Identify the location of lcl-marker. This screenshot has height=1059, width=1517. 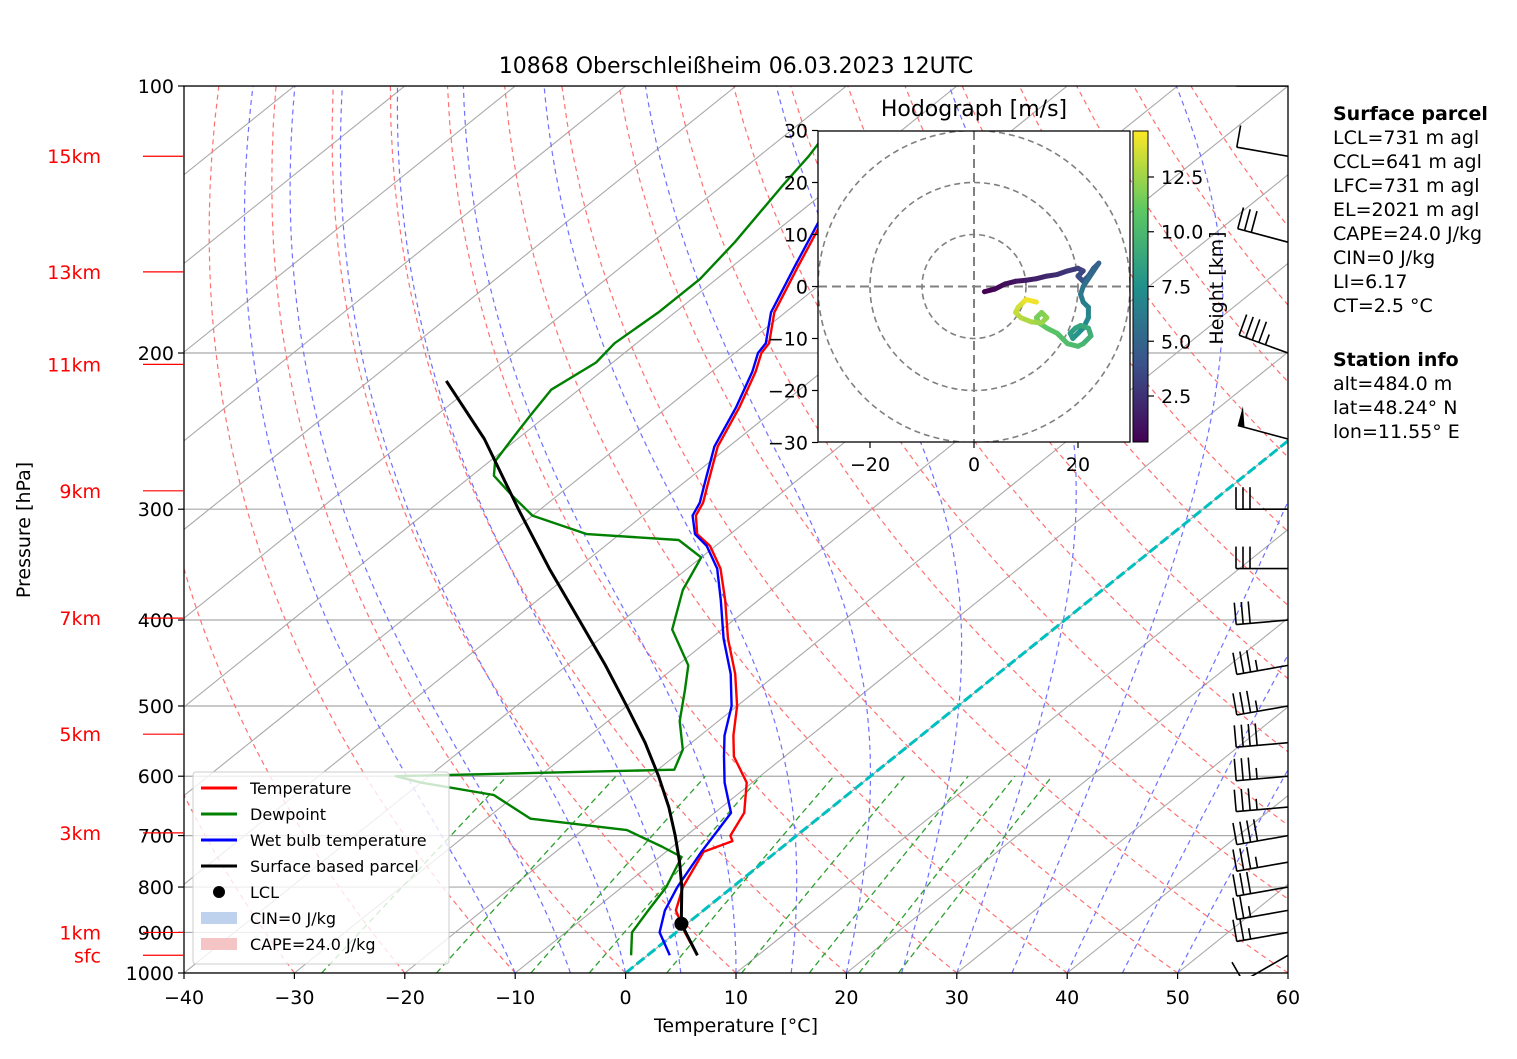
(681, 923).